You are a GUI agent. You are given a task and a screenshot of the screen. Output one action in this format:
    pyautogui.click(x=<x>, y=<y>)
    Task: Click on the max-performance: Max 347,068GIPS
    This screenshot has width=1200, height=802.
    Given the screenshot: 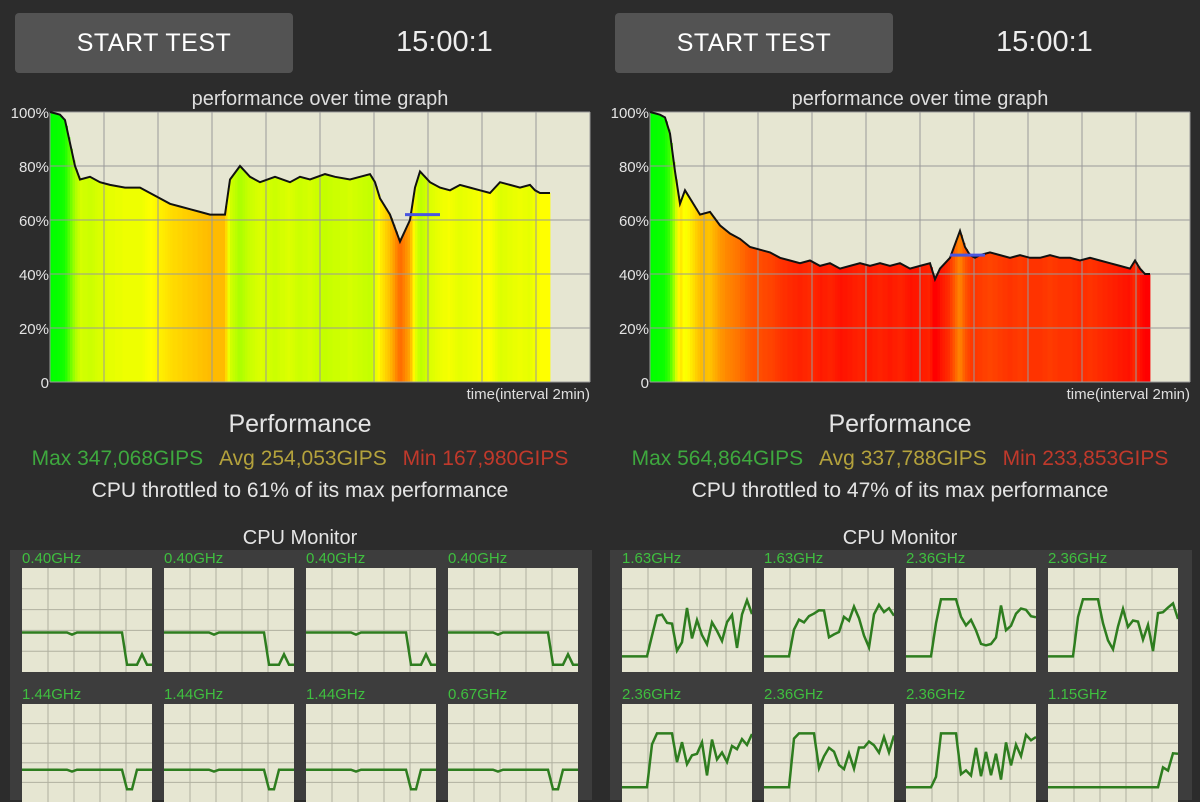 What is the action you would take?
    pyautogui.click(x=117, y=458)
    